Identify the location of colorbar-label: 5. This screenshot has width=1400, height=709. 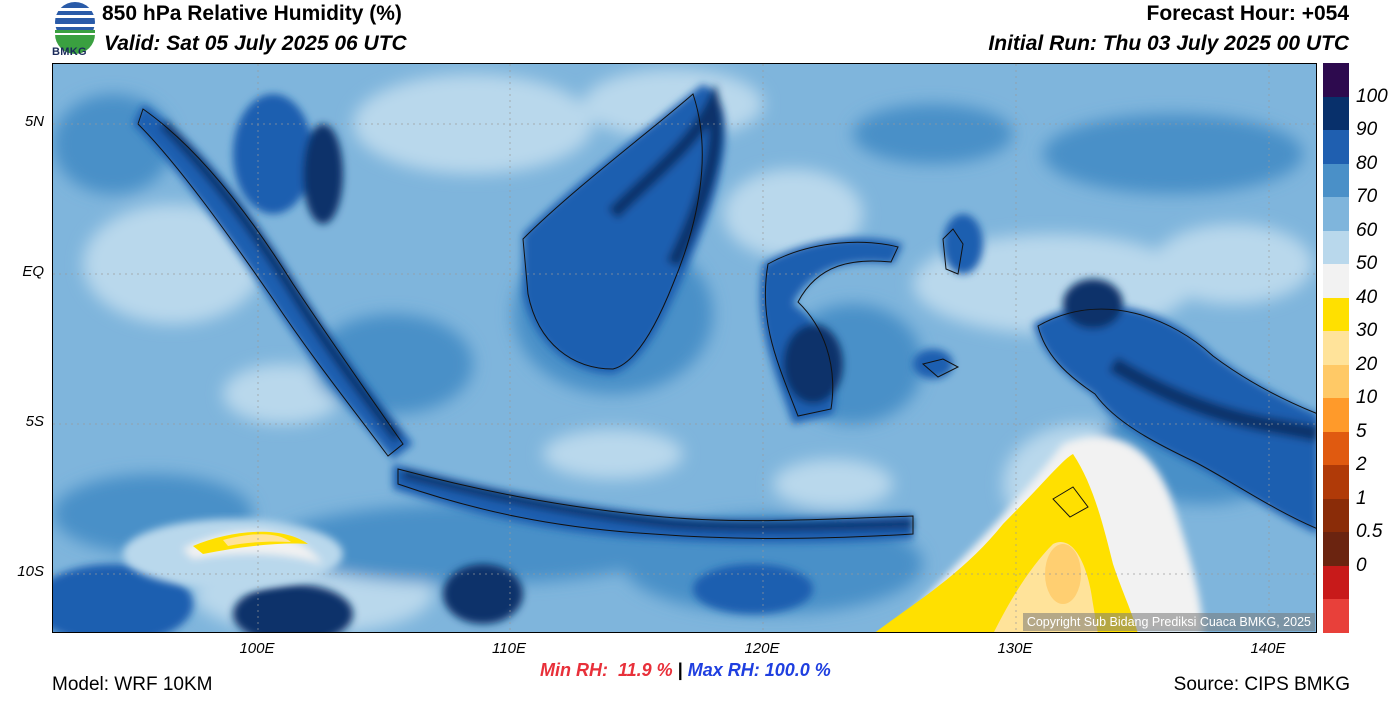
(1361, 431).